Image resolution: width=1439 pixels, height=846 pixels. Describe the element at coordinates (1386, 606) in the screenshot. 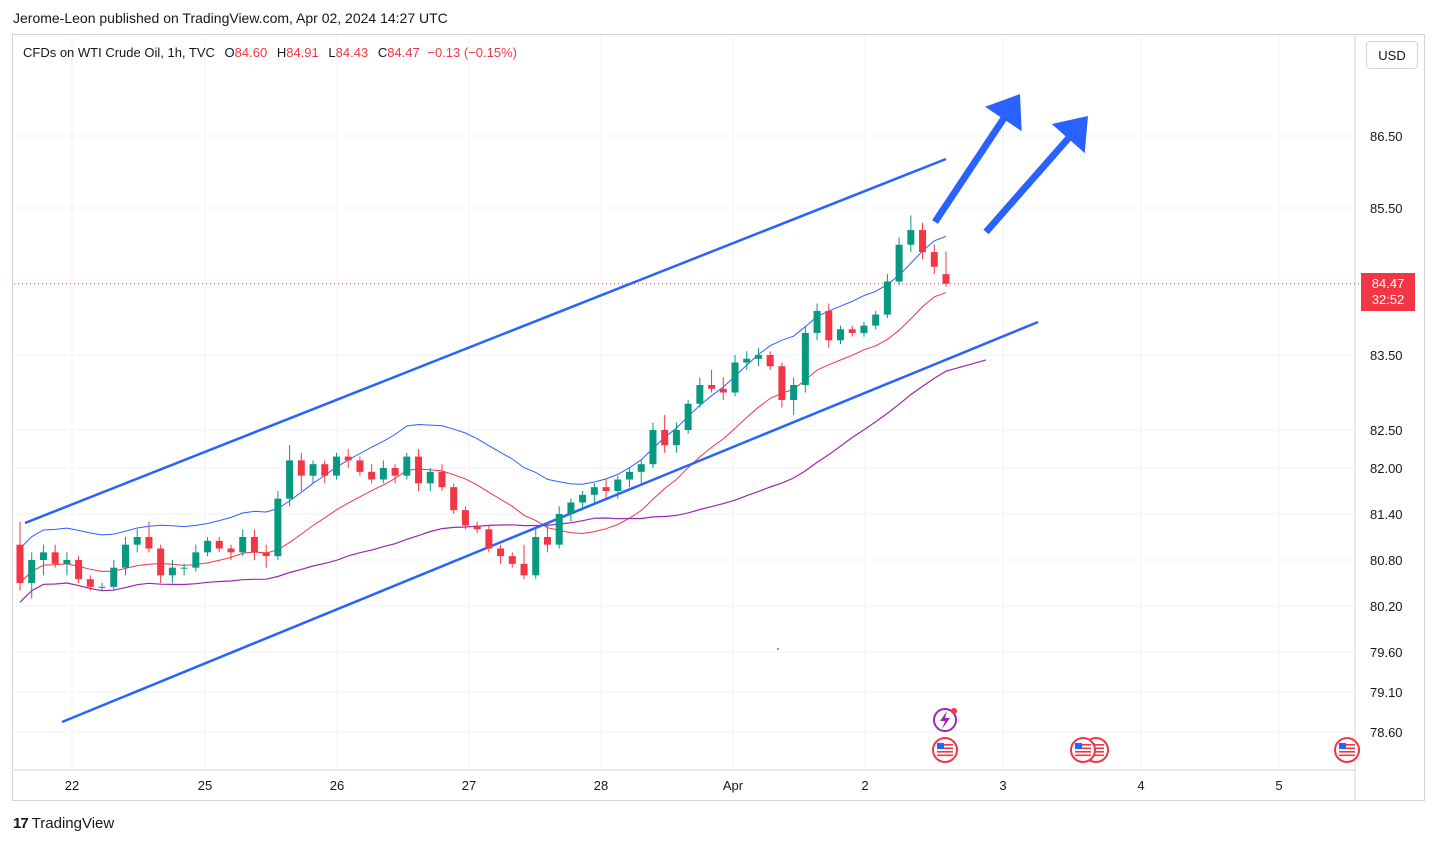

I see `y-tick-label: 80.20` at that location.